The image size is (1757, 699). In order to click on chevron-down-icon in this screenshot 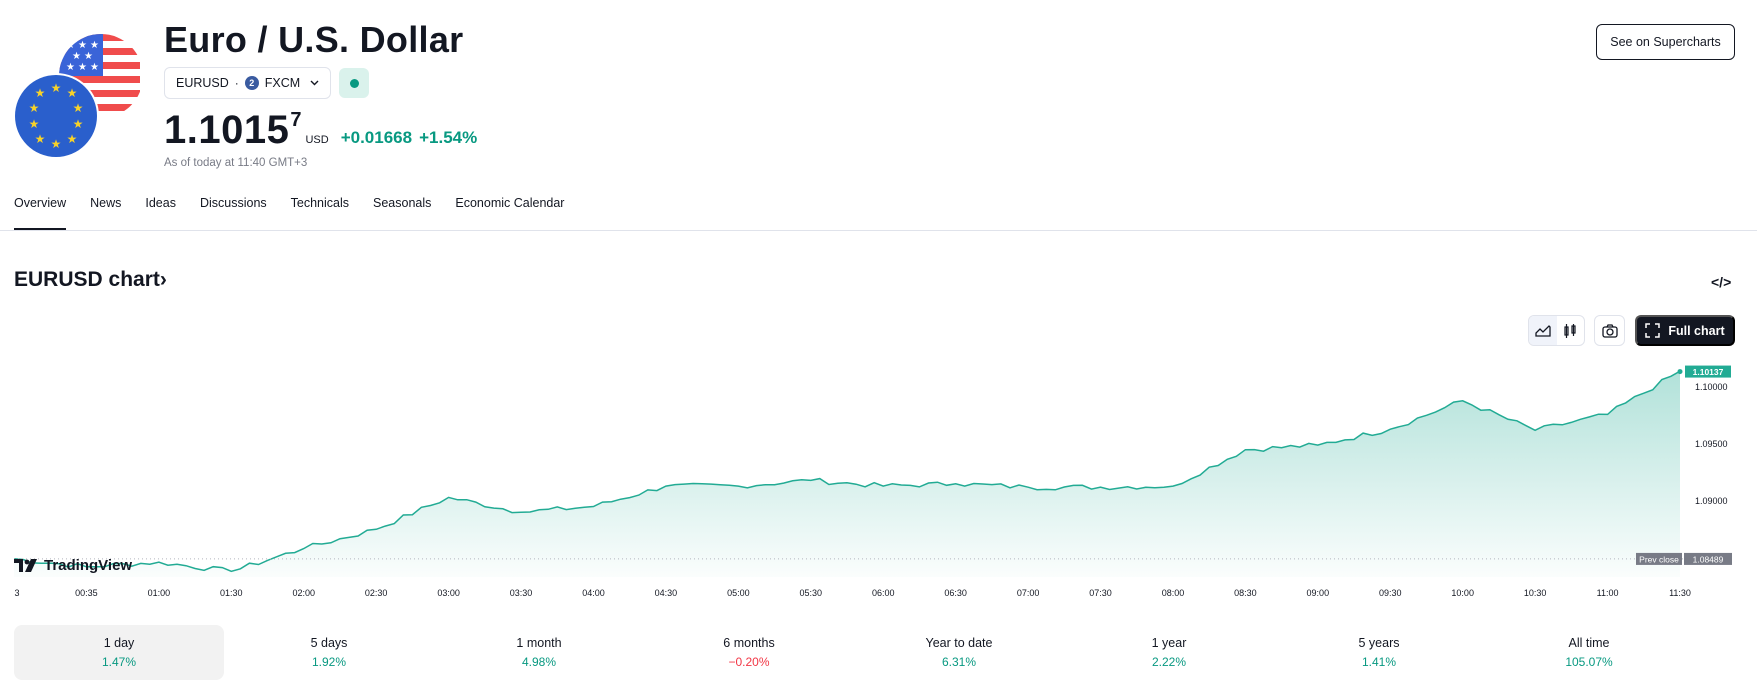, I will do `click(314, 83)`.